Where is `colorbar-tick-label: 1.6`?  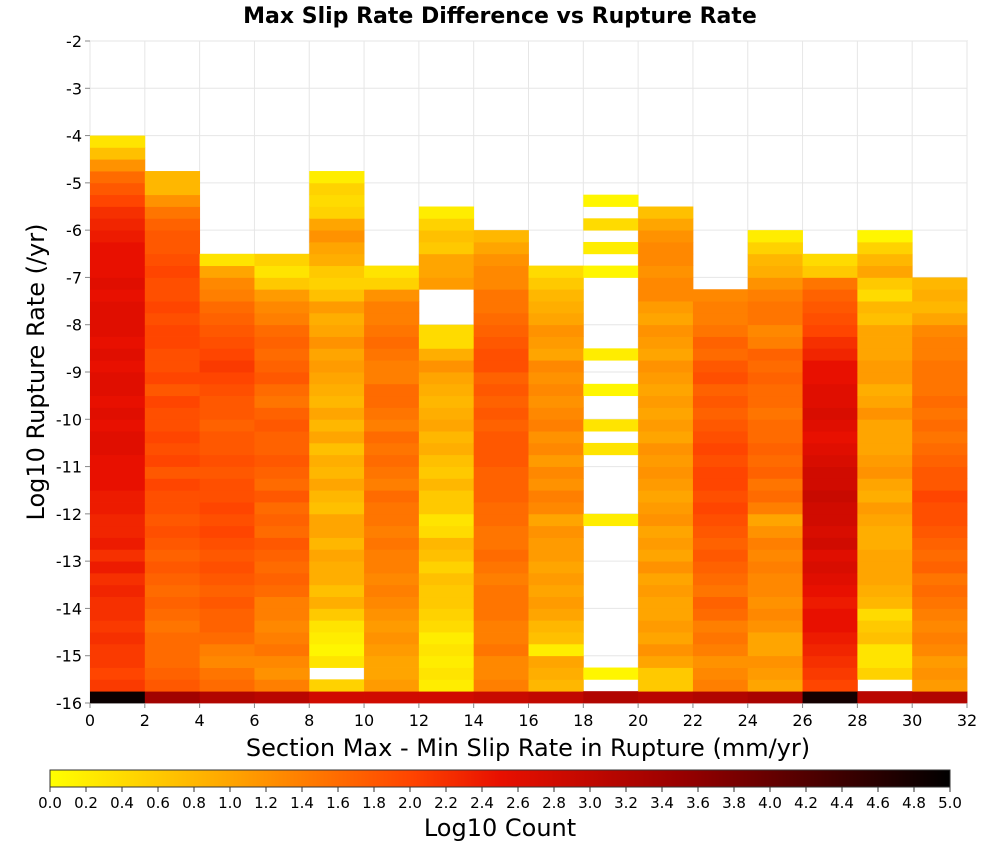
colorbar-tick-label: 1.6 is located at coordinates (338, 803).